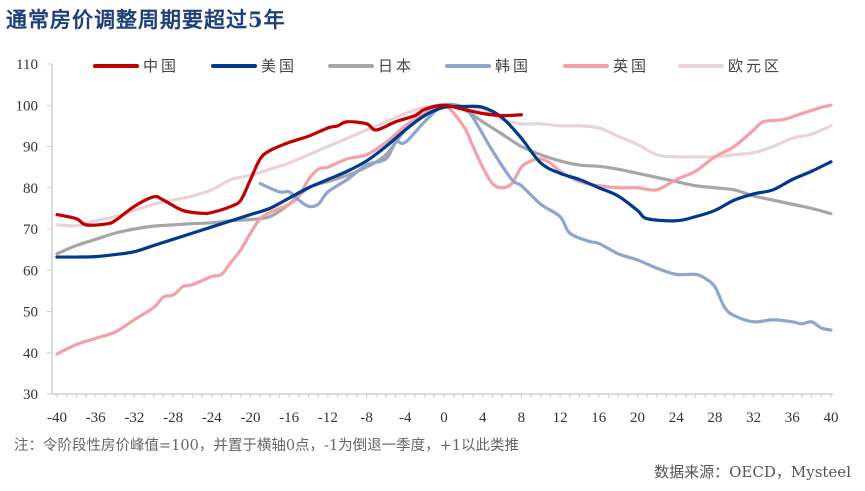 This screenshot has width=865, height=491. What do you see at coordinates (714, 418) in the screenshot?
I see `x-tick-label: 28` at bounding box center [714, 418].